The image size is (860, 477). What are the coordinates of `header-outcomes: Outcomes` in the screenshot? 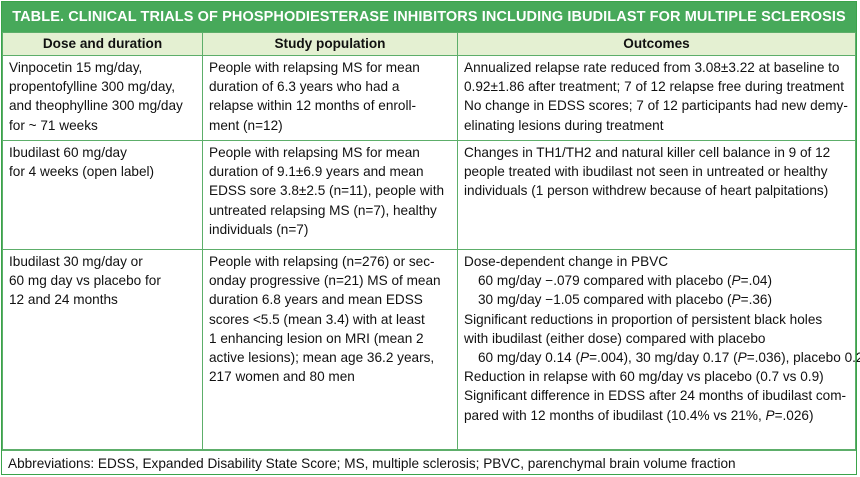 It's located at (656, 44).